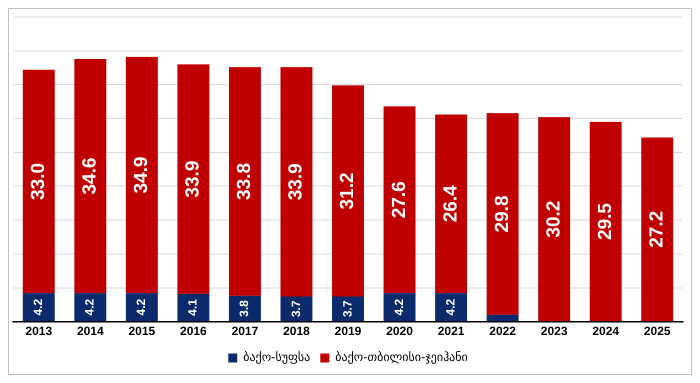 The height and width of the screenshot is (383, 700). I want to click on data-label: 26.4, so click(451, 203).